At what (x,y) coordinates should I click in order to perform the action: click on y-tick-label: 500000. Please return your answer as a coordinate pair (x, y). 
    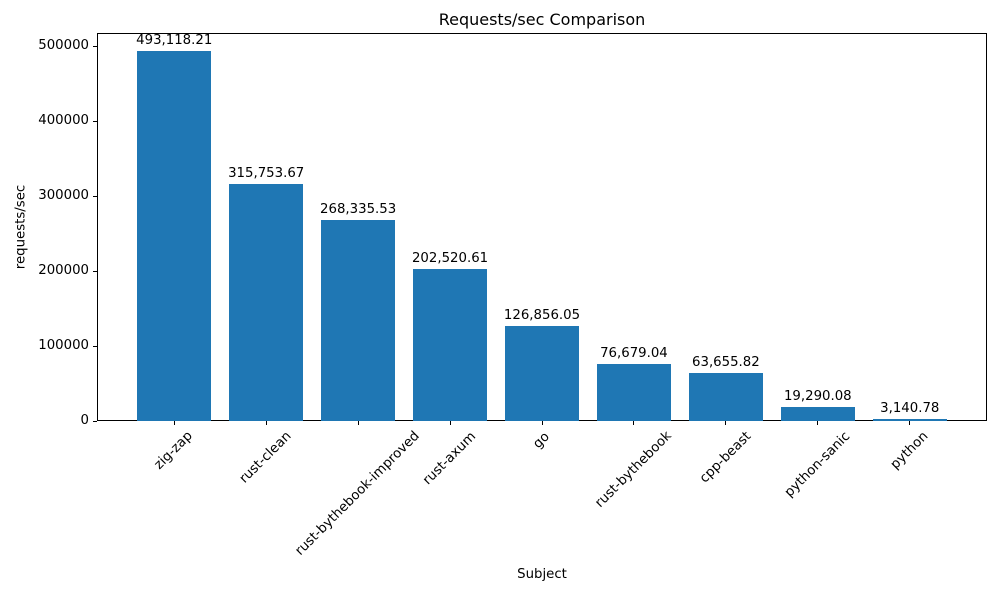
    Looking at the image, I should click on (63, 46).